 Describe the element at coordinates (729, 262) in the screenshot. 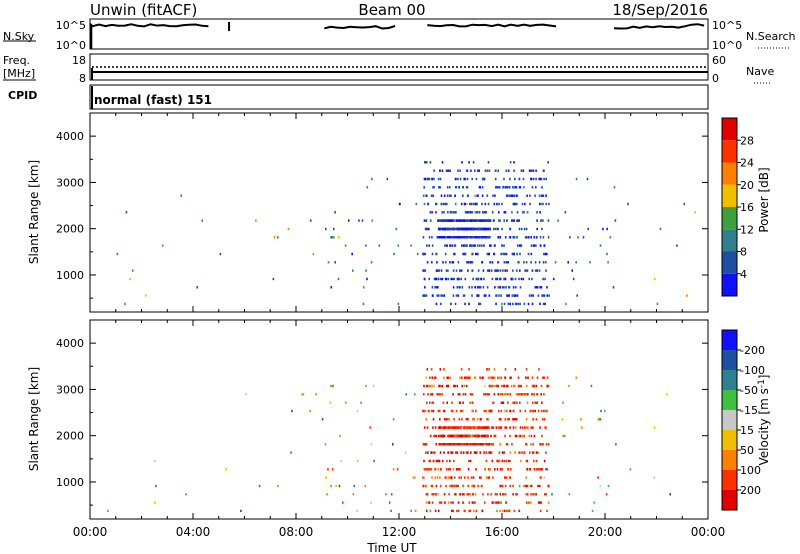

I see `colorbar-segment` at that location.